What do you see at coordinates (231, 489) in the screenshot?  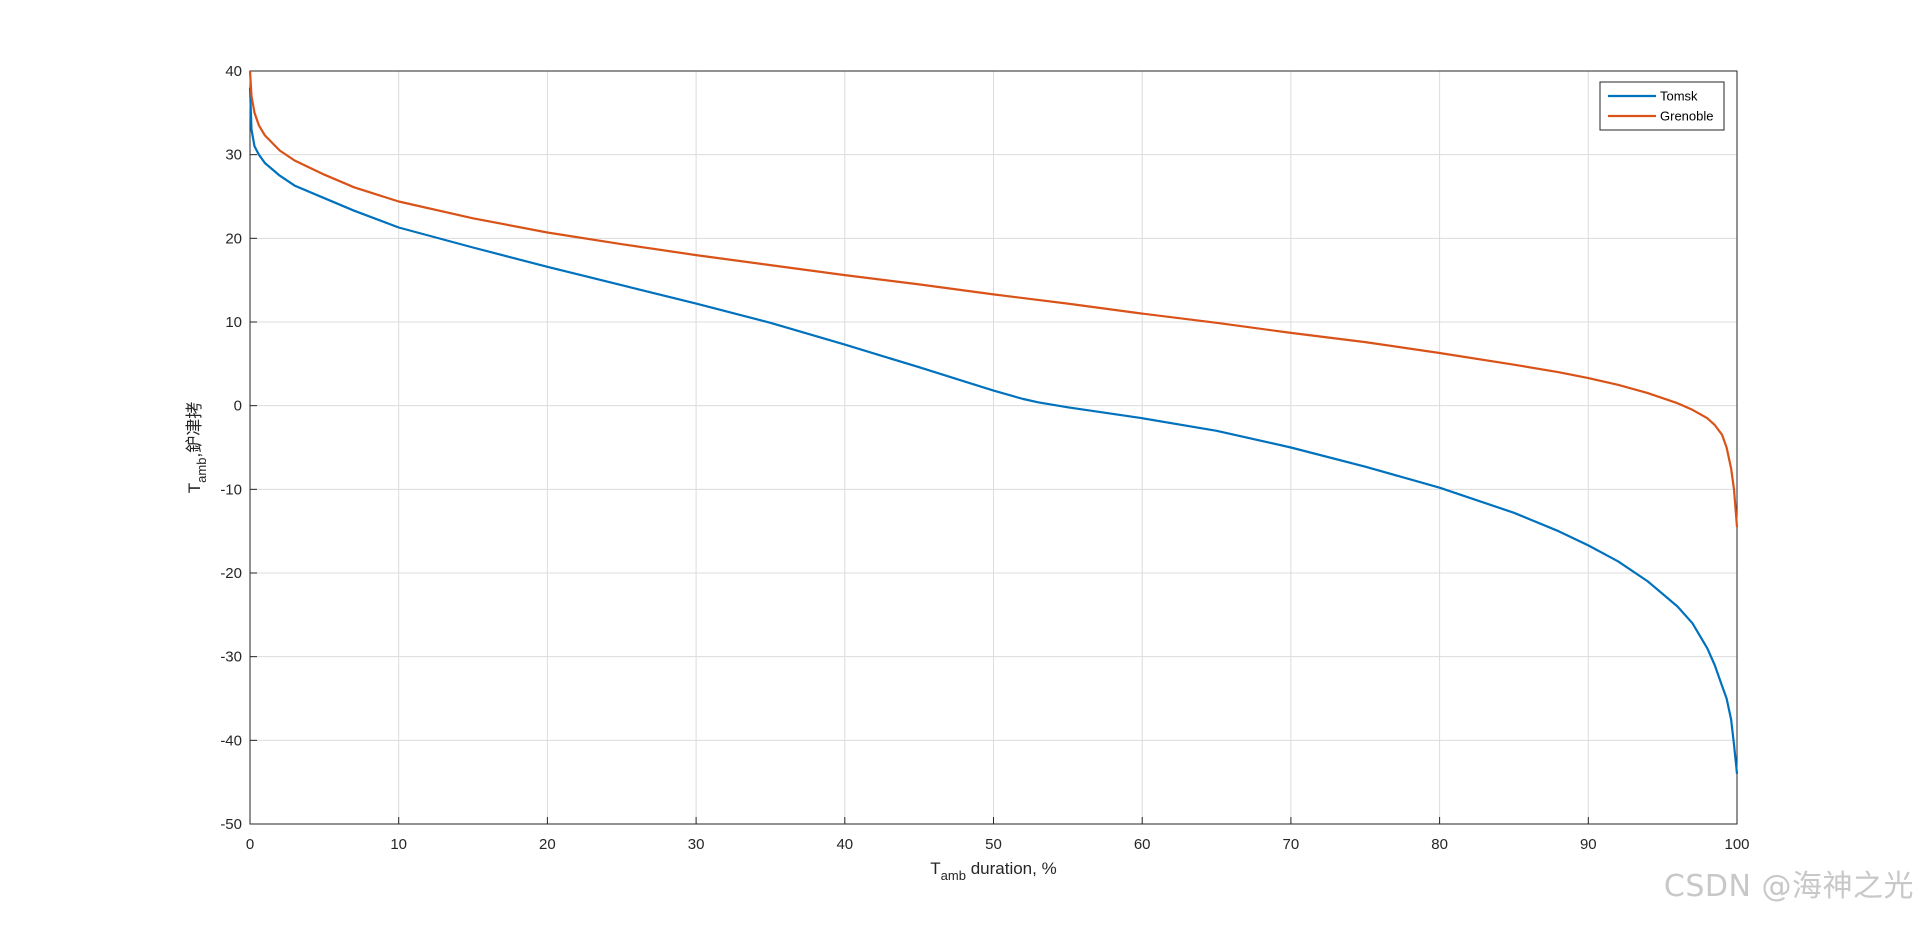 I see `y-tick-label: -10` at bounding box center [231, 489].